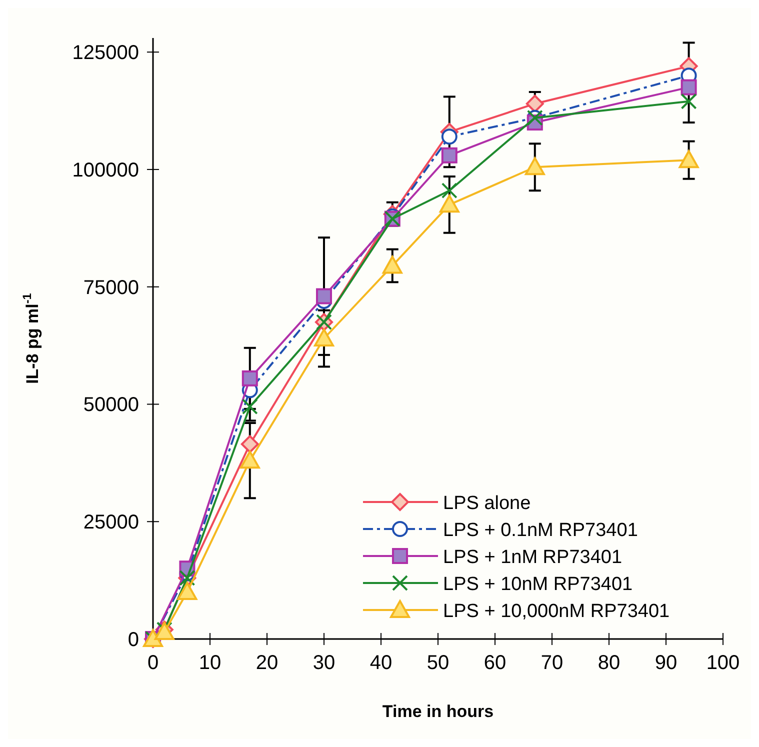 The image size is (759, 747). I want to click on x-tick-label: 50, so click(438, 663).